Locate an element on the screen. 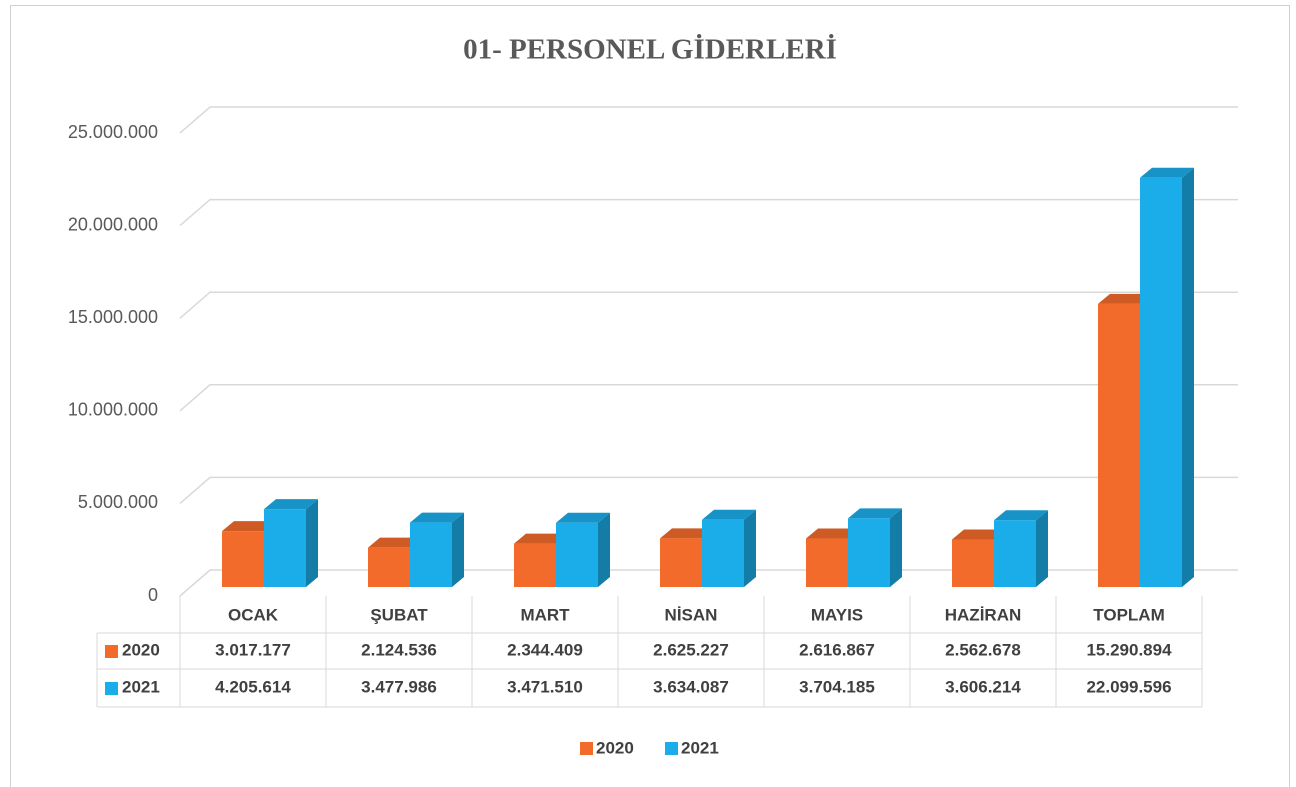 The height and width of the screenshot is (787, 1296). y-tick-label: 15.000.000 is located at coordinates (113, 317).